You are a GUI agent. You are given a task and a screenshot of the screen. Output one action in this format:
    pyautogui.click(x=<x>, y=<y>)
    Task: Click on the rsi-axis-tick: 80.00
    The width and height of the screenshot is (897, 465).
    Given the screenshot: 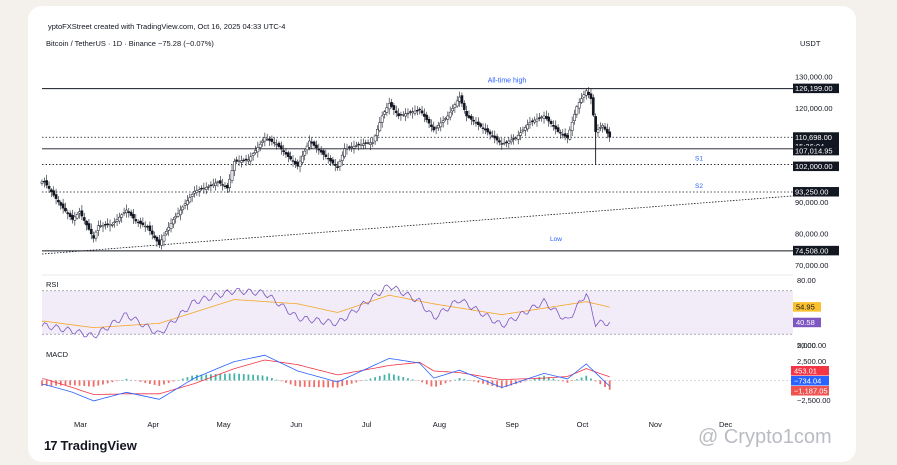 What is the action you would take?
    pyautogui.click(x=806, y=280)
    